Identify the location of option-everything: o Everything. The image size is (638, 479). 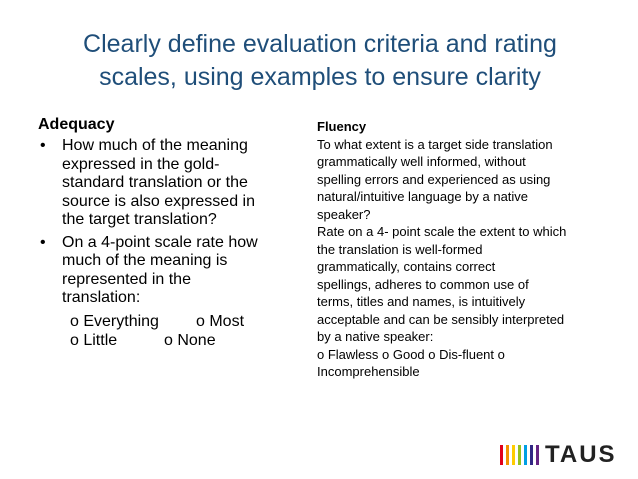
(114, 321).